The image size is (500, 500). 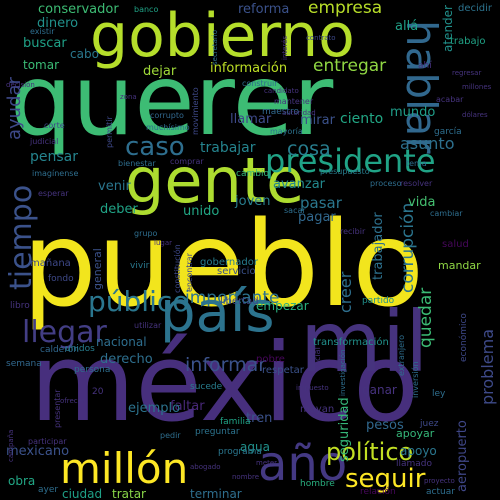 What do you see at coordinates (24, 364) in the screenshot?
I see `word: semana` at bounding box center [24, 364].